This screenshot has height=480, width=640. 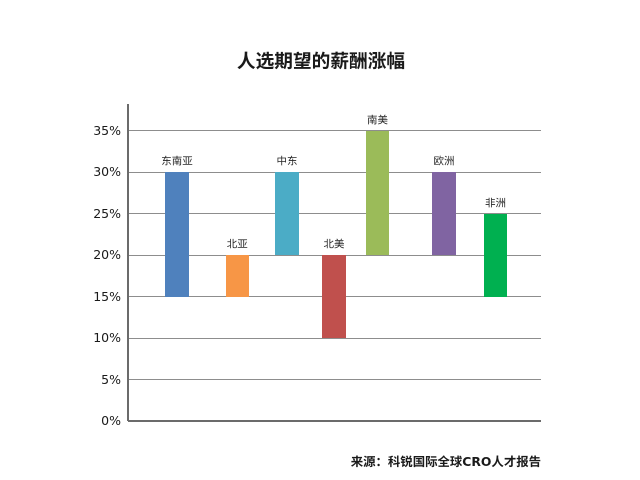 What do you see at coordinates (177, 161) in the screenshot?
I see `bar-category-label: 东南亚` at bounding box center [177, 161].